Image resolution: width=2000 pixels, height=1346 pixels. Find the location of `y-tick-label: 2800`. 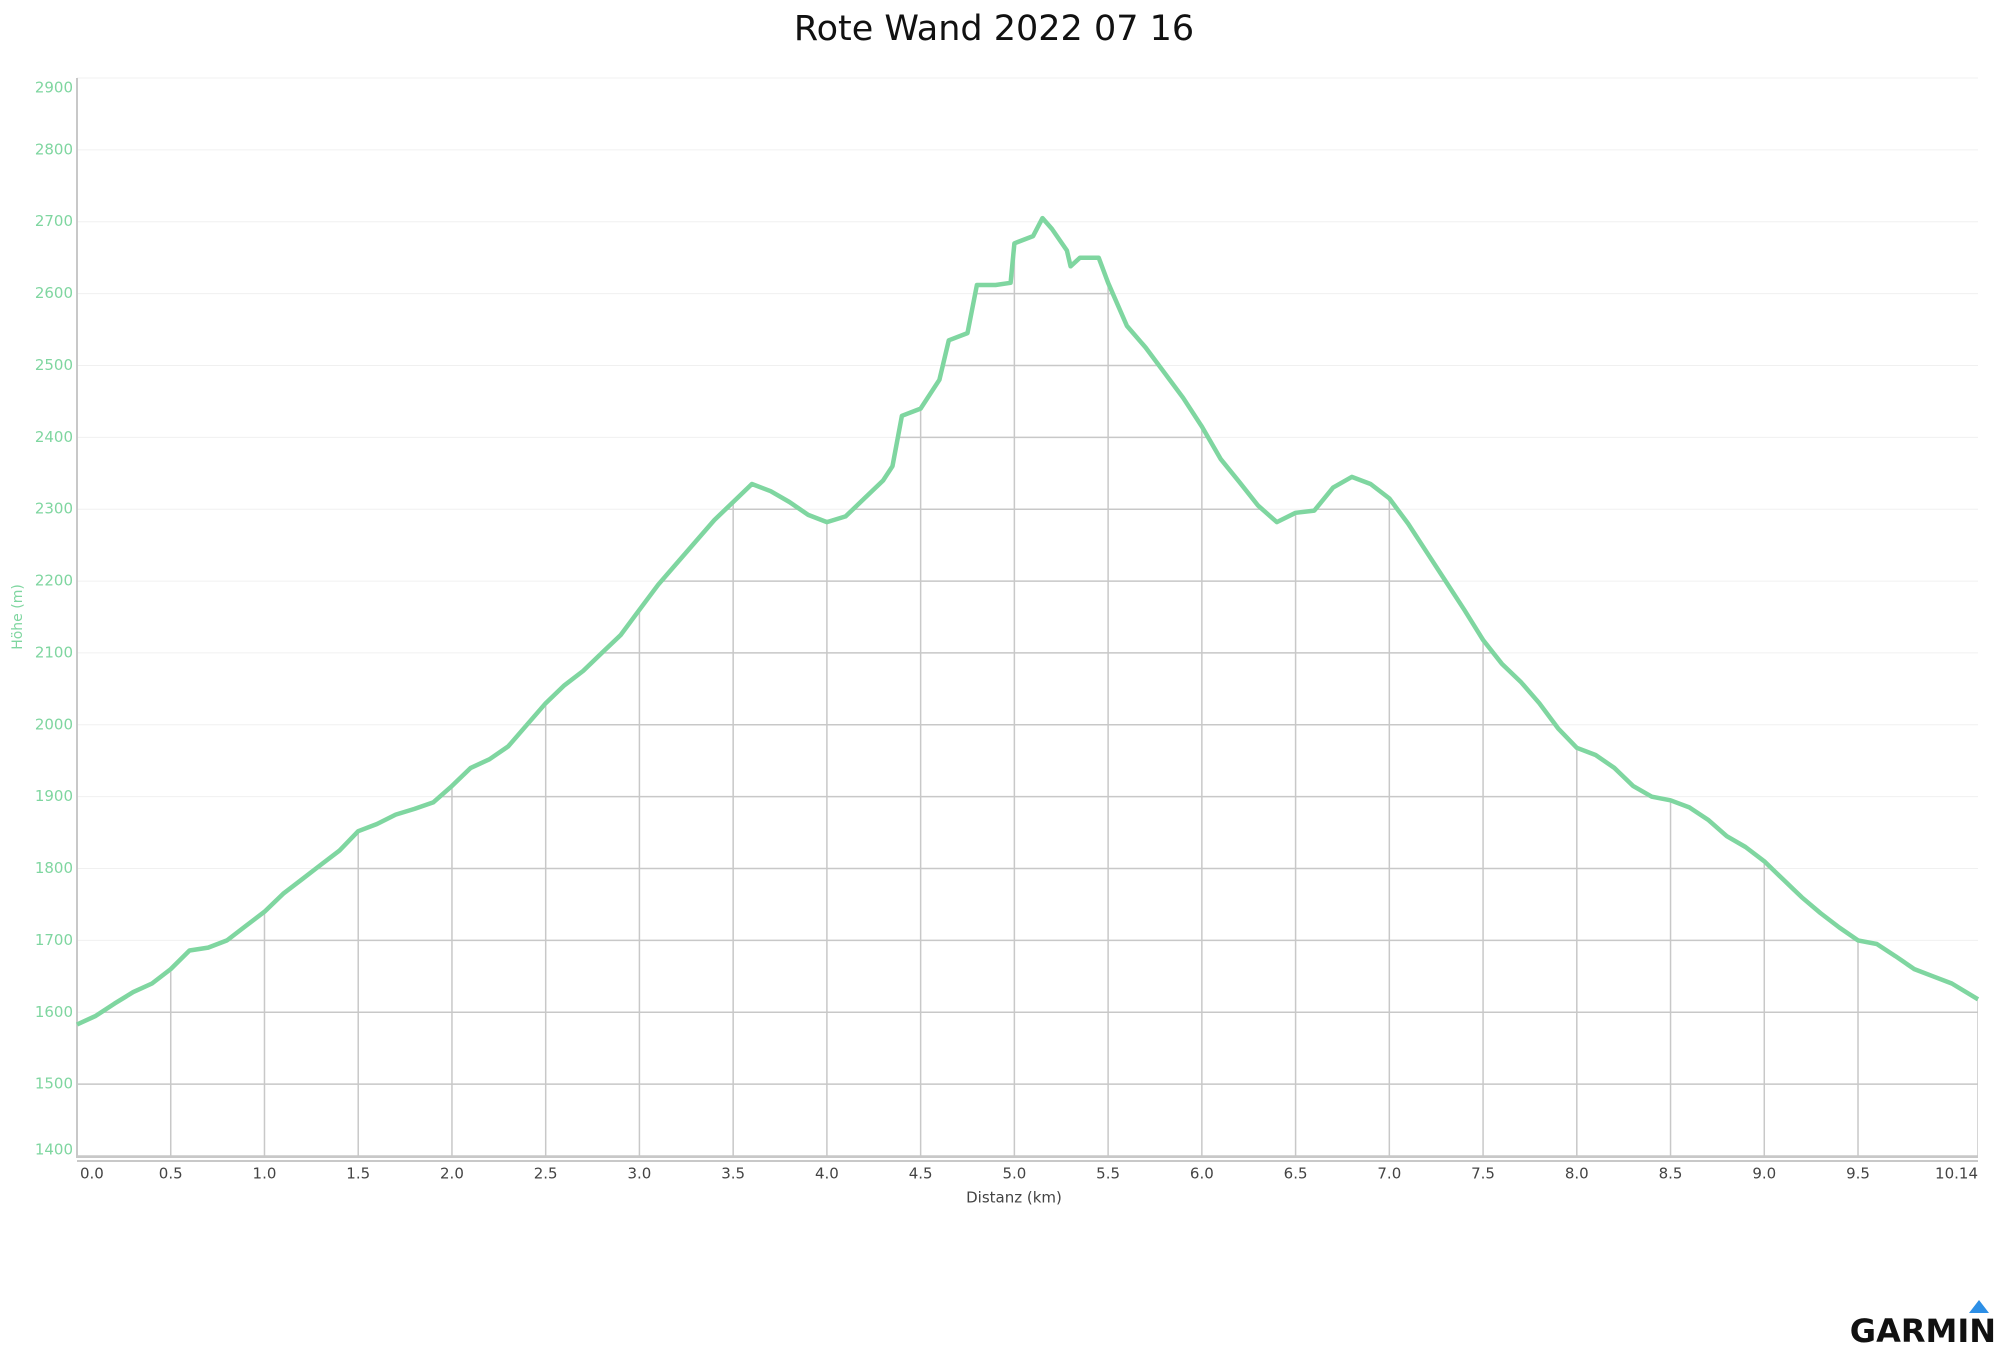

y-tick-label: 2800 is located at coordinates (54, 149).